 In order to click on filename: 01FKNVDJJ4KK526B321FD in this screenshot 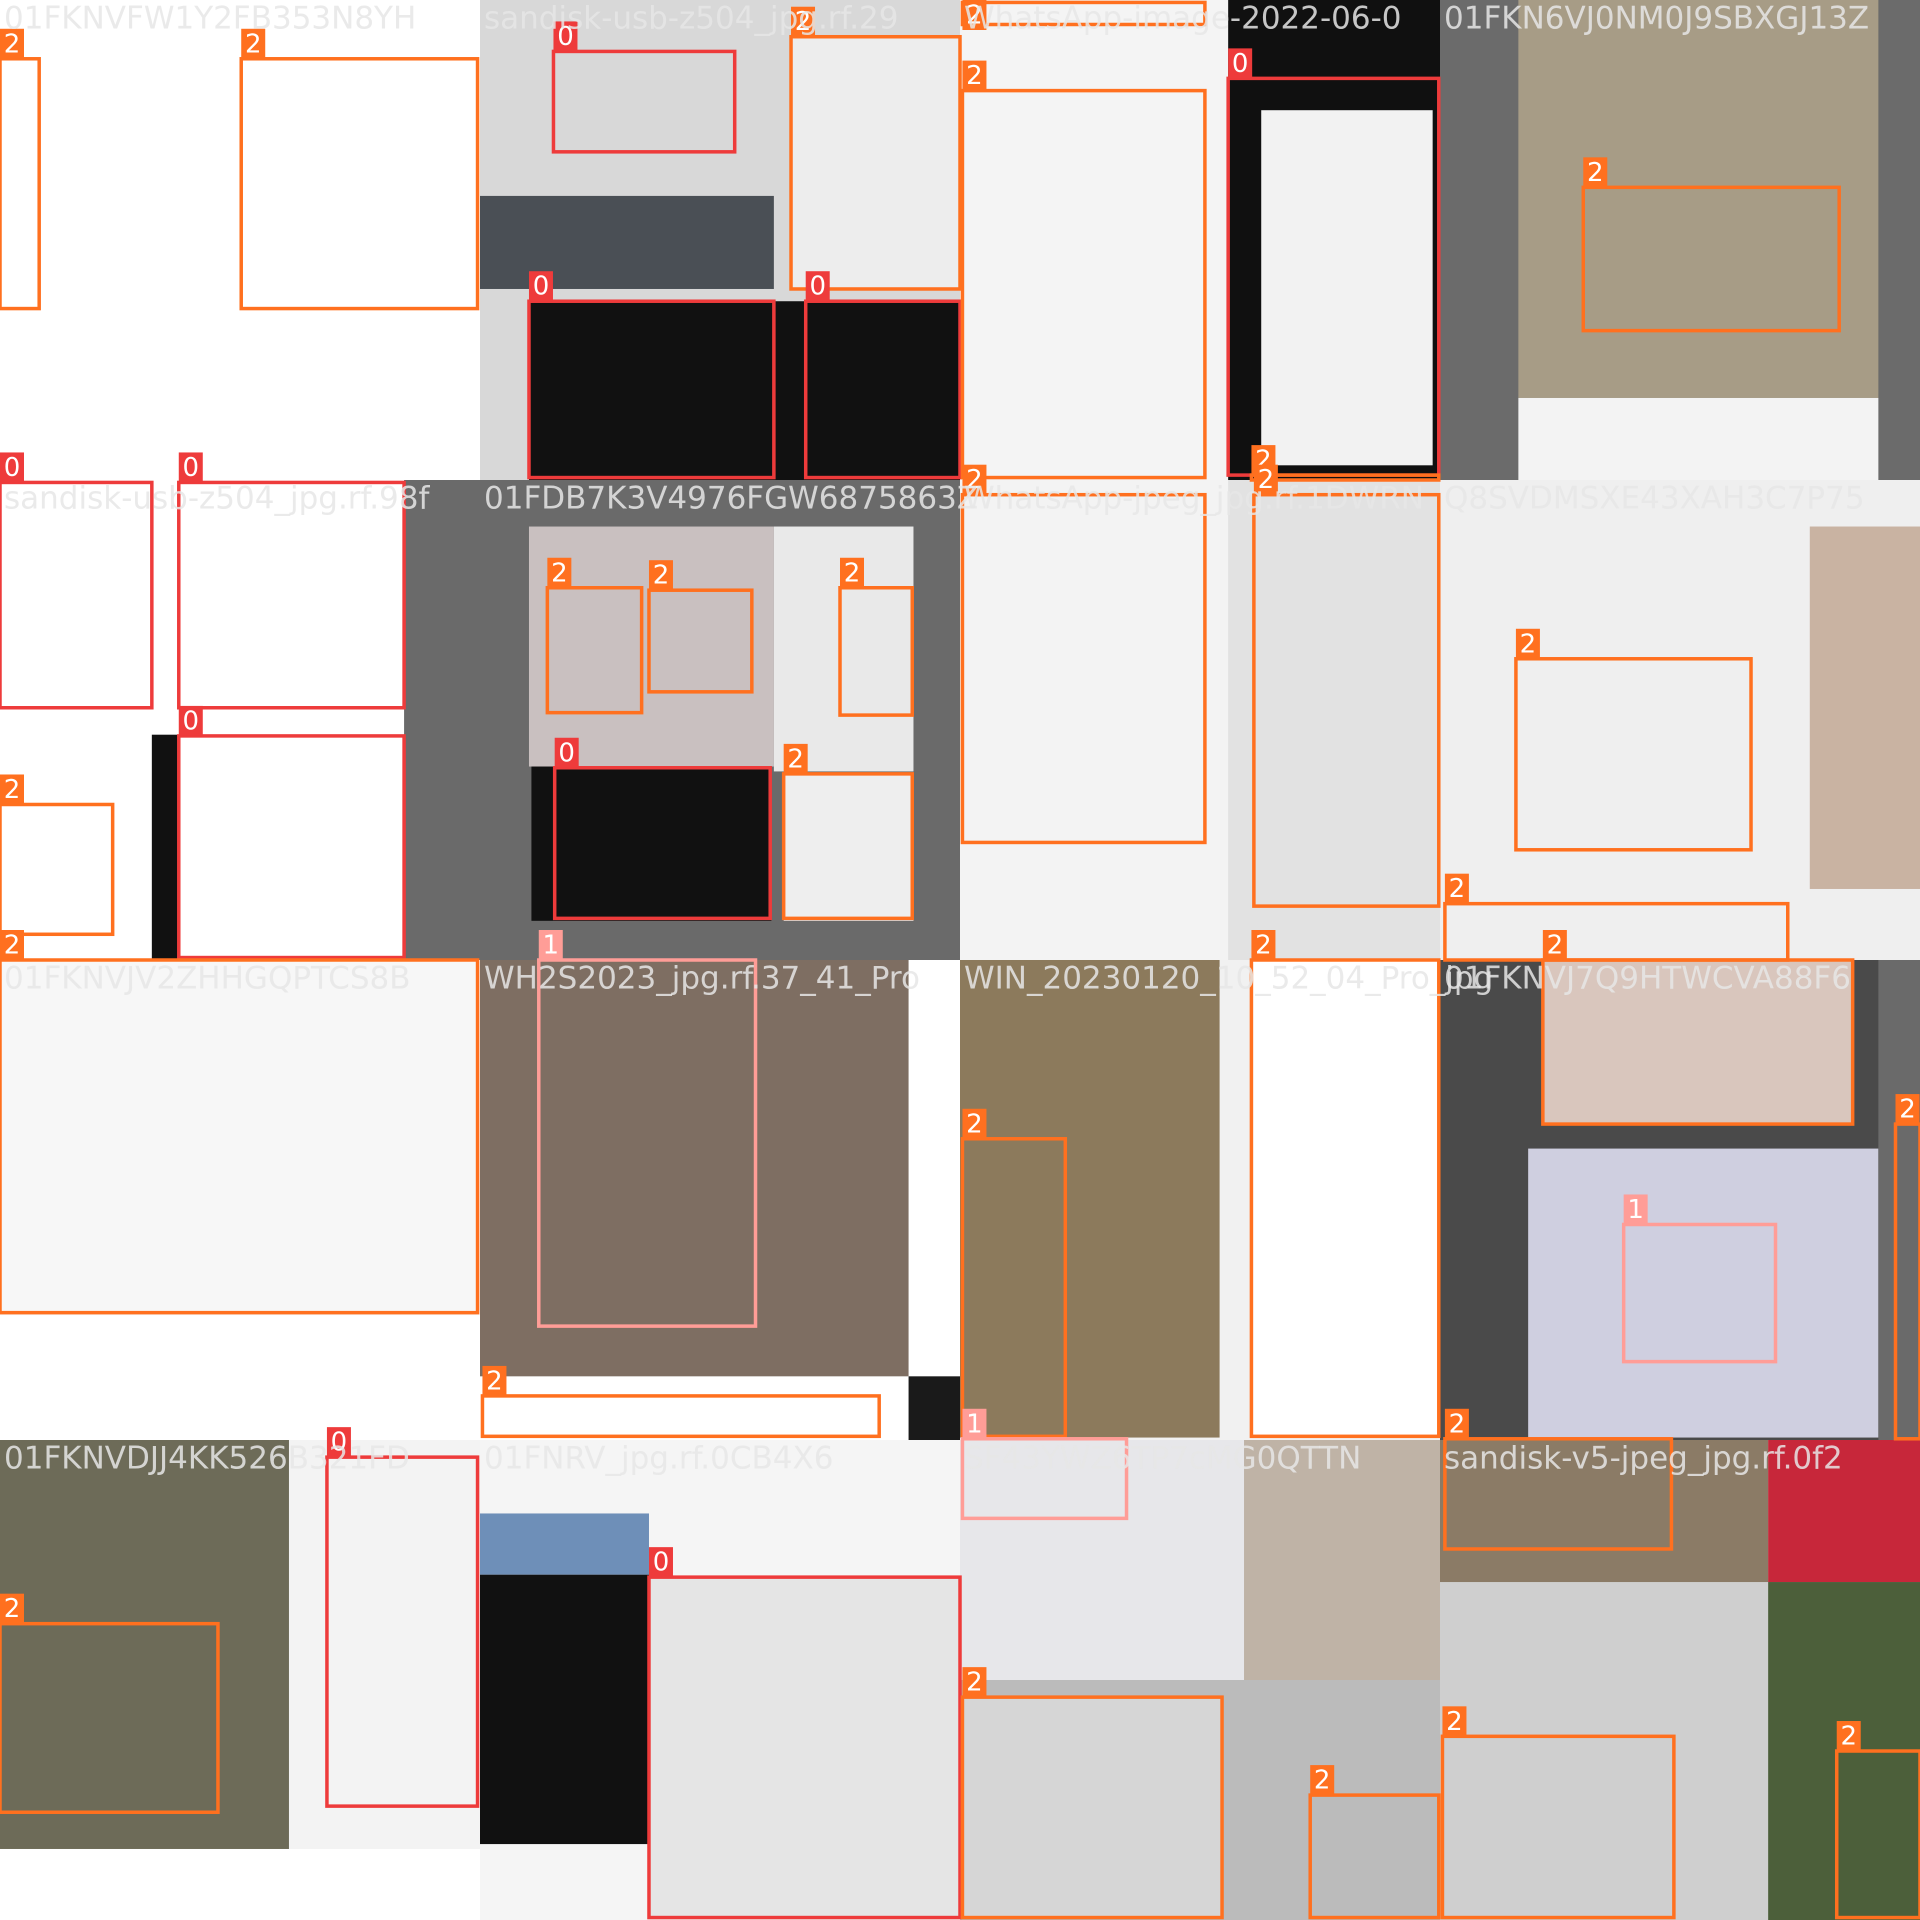, I will do `click(207, 1458)`.